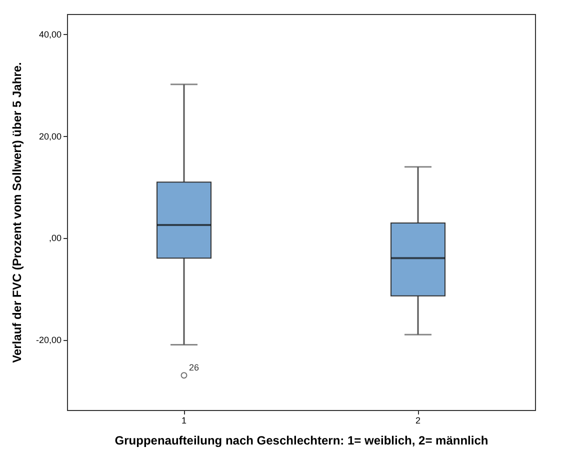 This screenshot has width=568, height=461. What do you see at coordinates (184, 421) in the screenshot?
I see `x-tick-label: 1` at bounding box center [184, 421].